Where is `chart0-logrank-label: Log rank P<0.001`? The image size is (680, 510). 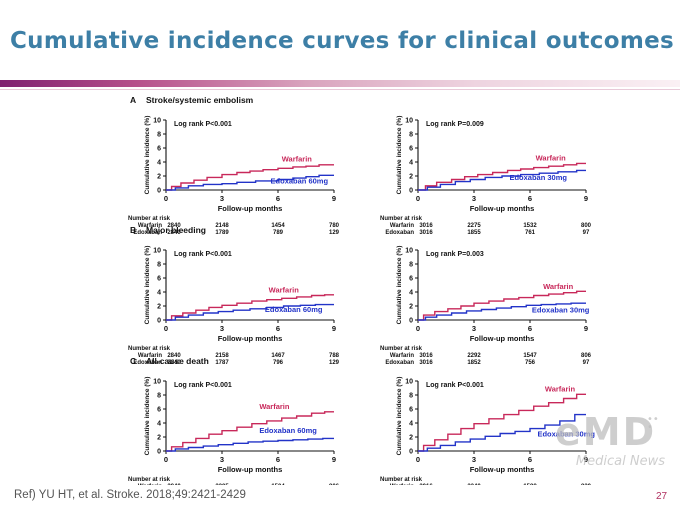 chart0-logrank-label: Log rank P<0.001 is located at coordinates (203, 124).